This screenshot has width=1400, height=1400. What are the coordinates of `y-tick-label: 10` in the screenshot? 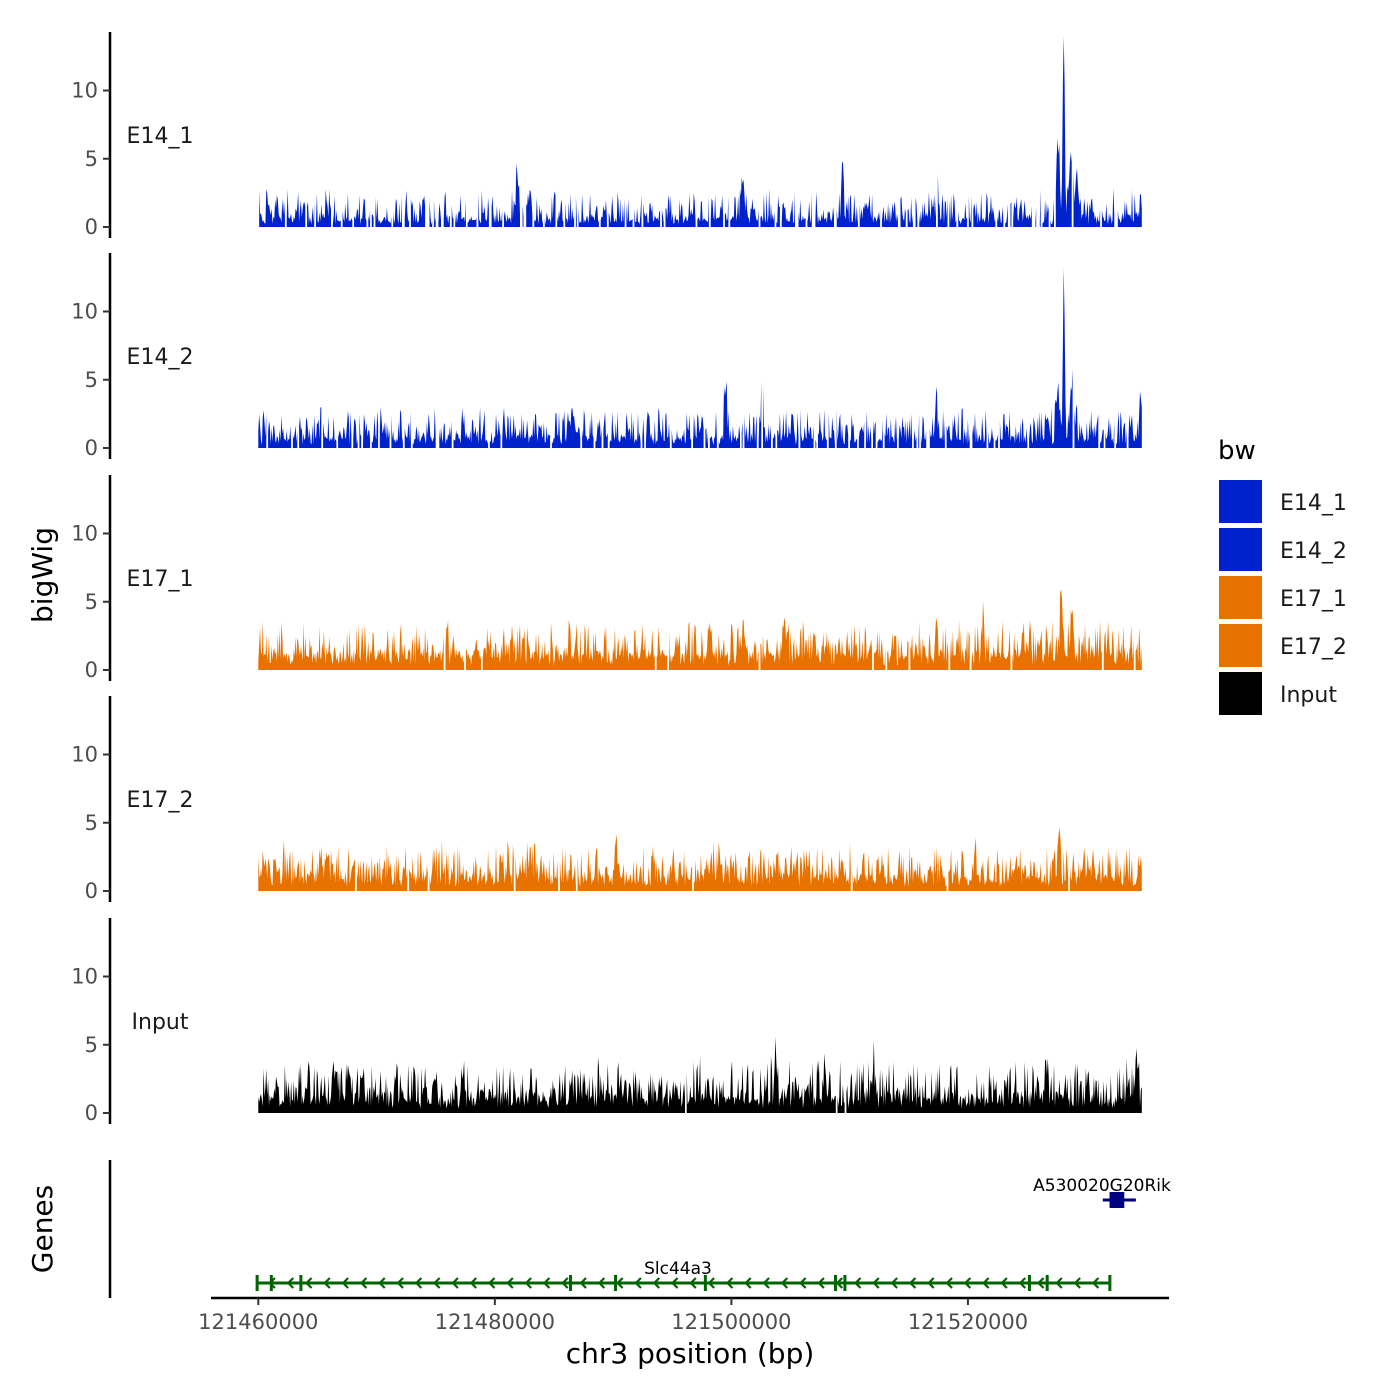 It's located at (84, 91).